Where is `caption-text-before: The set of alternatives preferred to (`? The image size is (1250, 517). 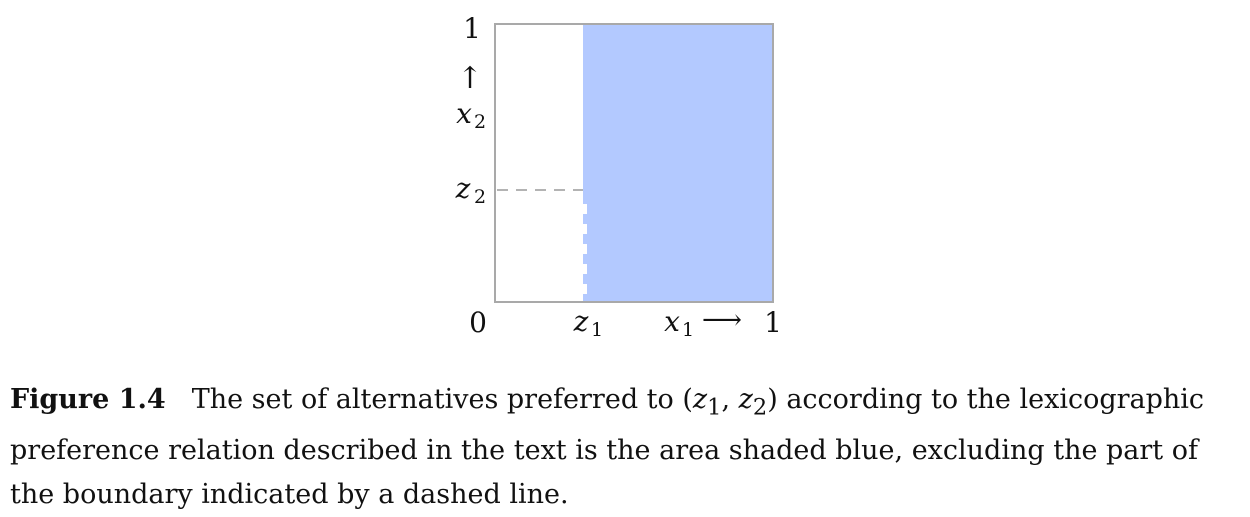
caption-text-before: The set of alternatives preferred to ( is located at coordinates (442, 399).